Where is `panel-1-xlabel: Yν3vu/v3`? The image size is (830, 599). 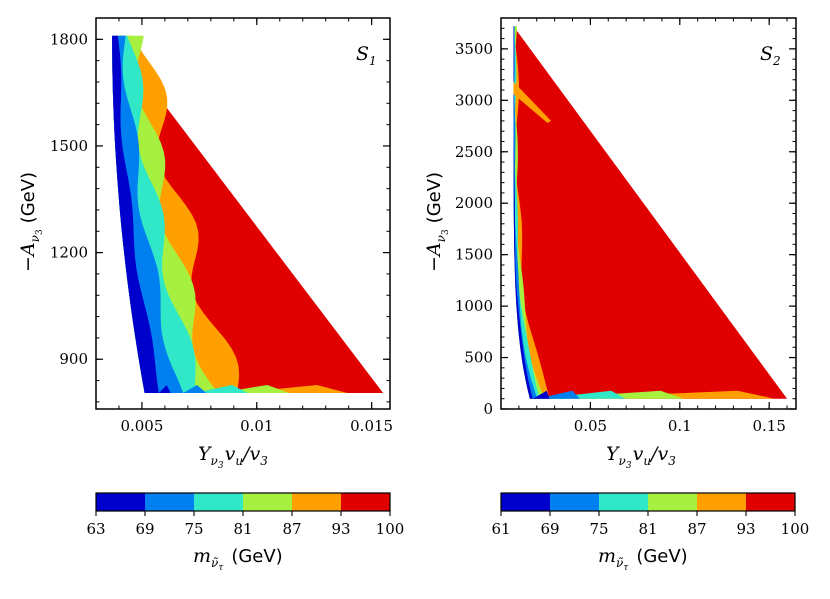
panel-1-xlabel: Yν3vu/v3 is located at coordinates (233, 457).